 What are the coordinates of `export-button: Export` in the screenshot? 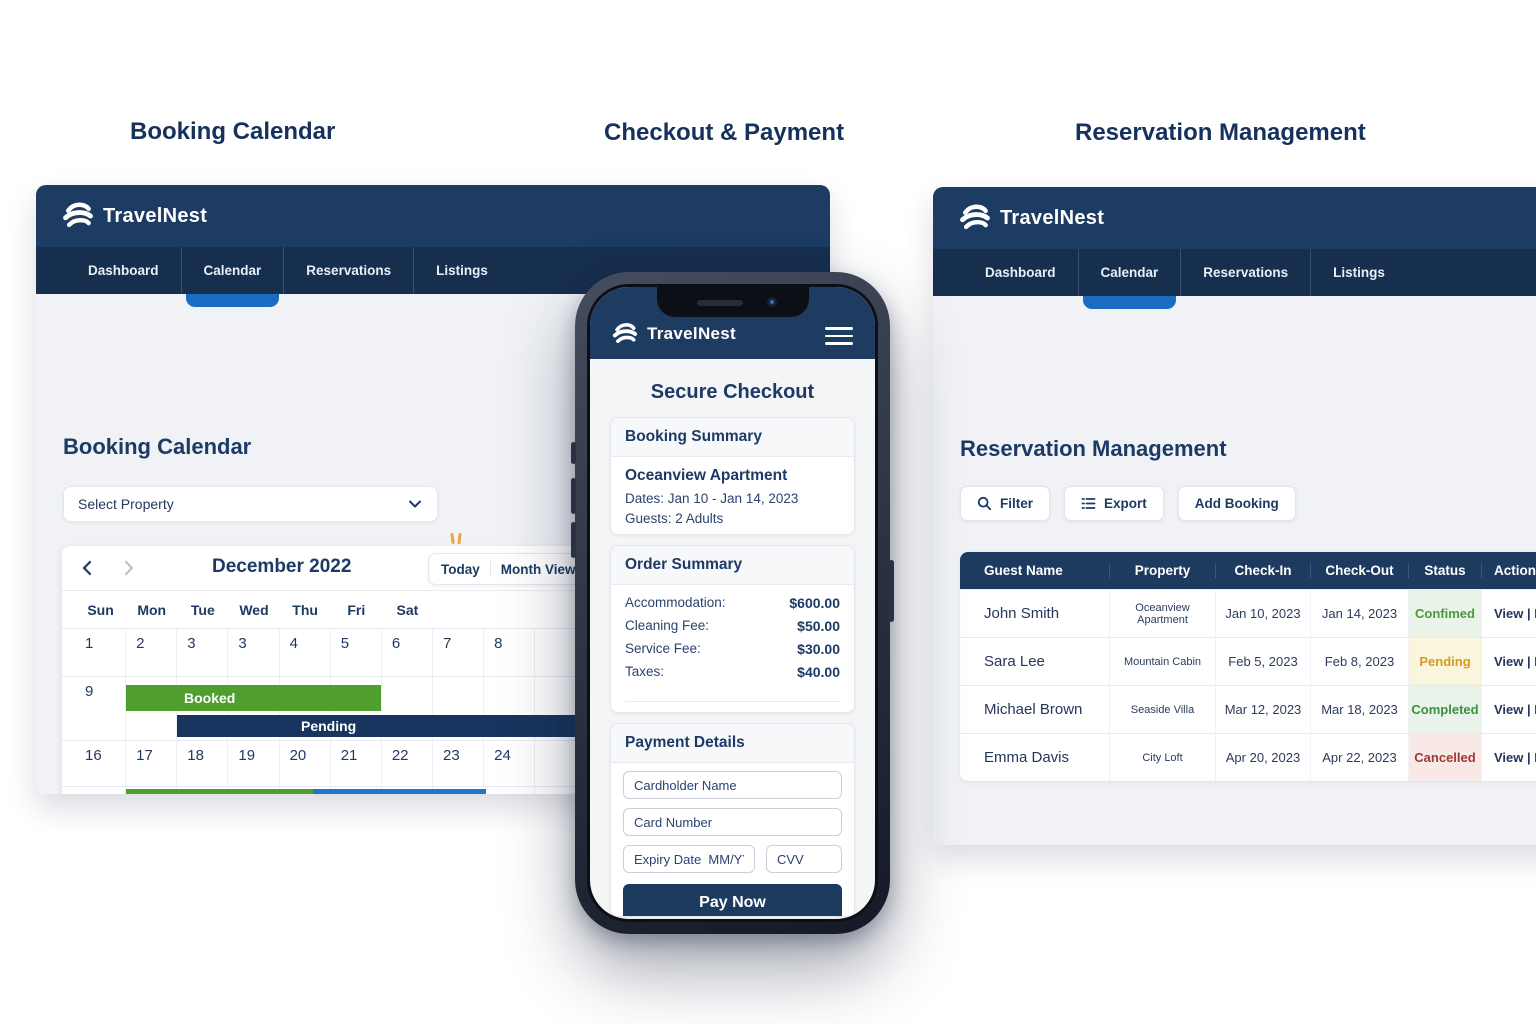 It's located at (1114, 503).